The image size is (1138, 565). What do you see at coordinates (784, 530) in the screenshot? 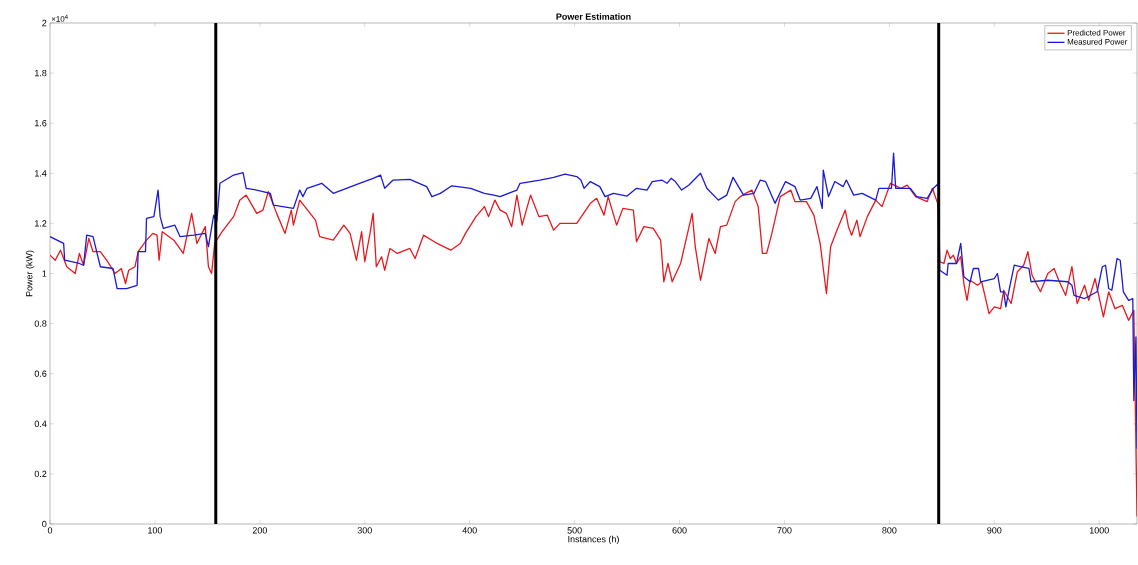
I see `x-tick-label: 700` at bounding box center [784, 530].